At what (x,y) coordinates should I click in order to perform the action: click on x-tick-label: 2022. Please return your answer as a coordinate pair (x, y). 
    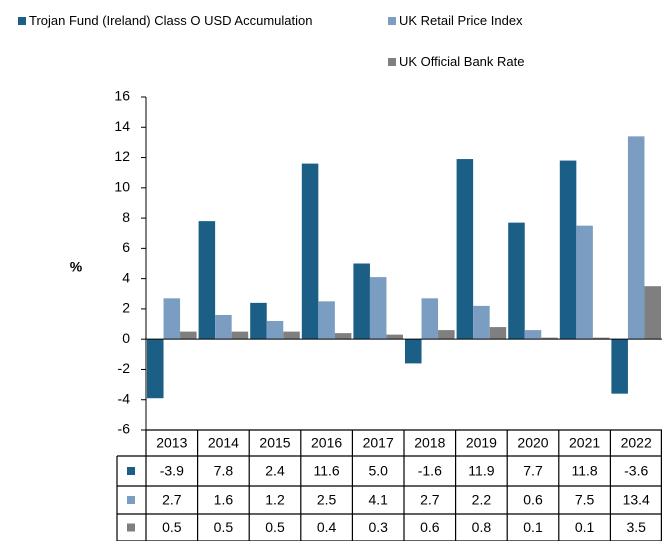
    Looking at the image, I should click on (636, 443).